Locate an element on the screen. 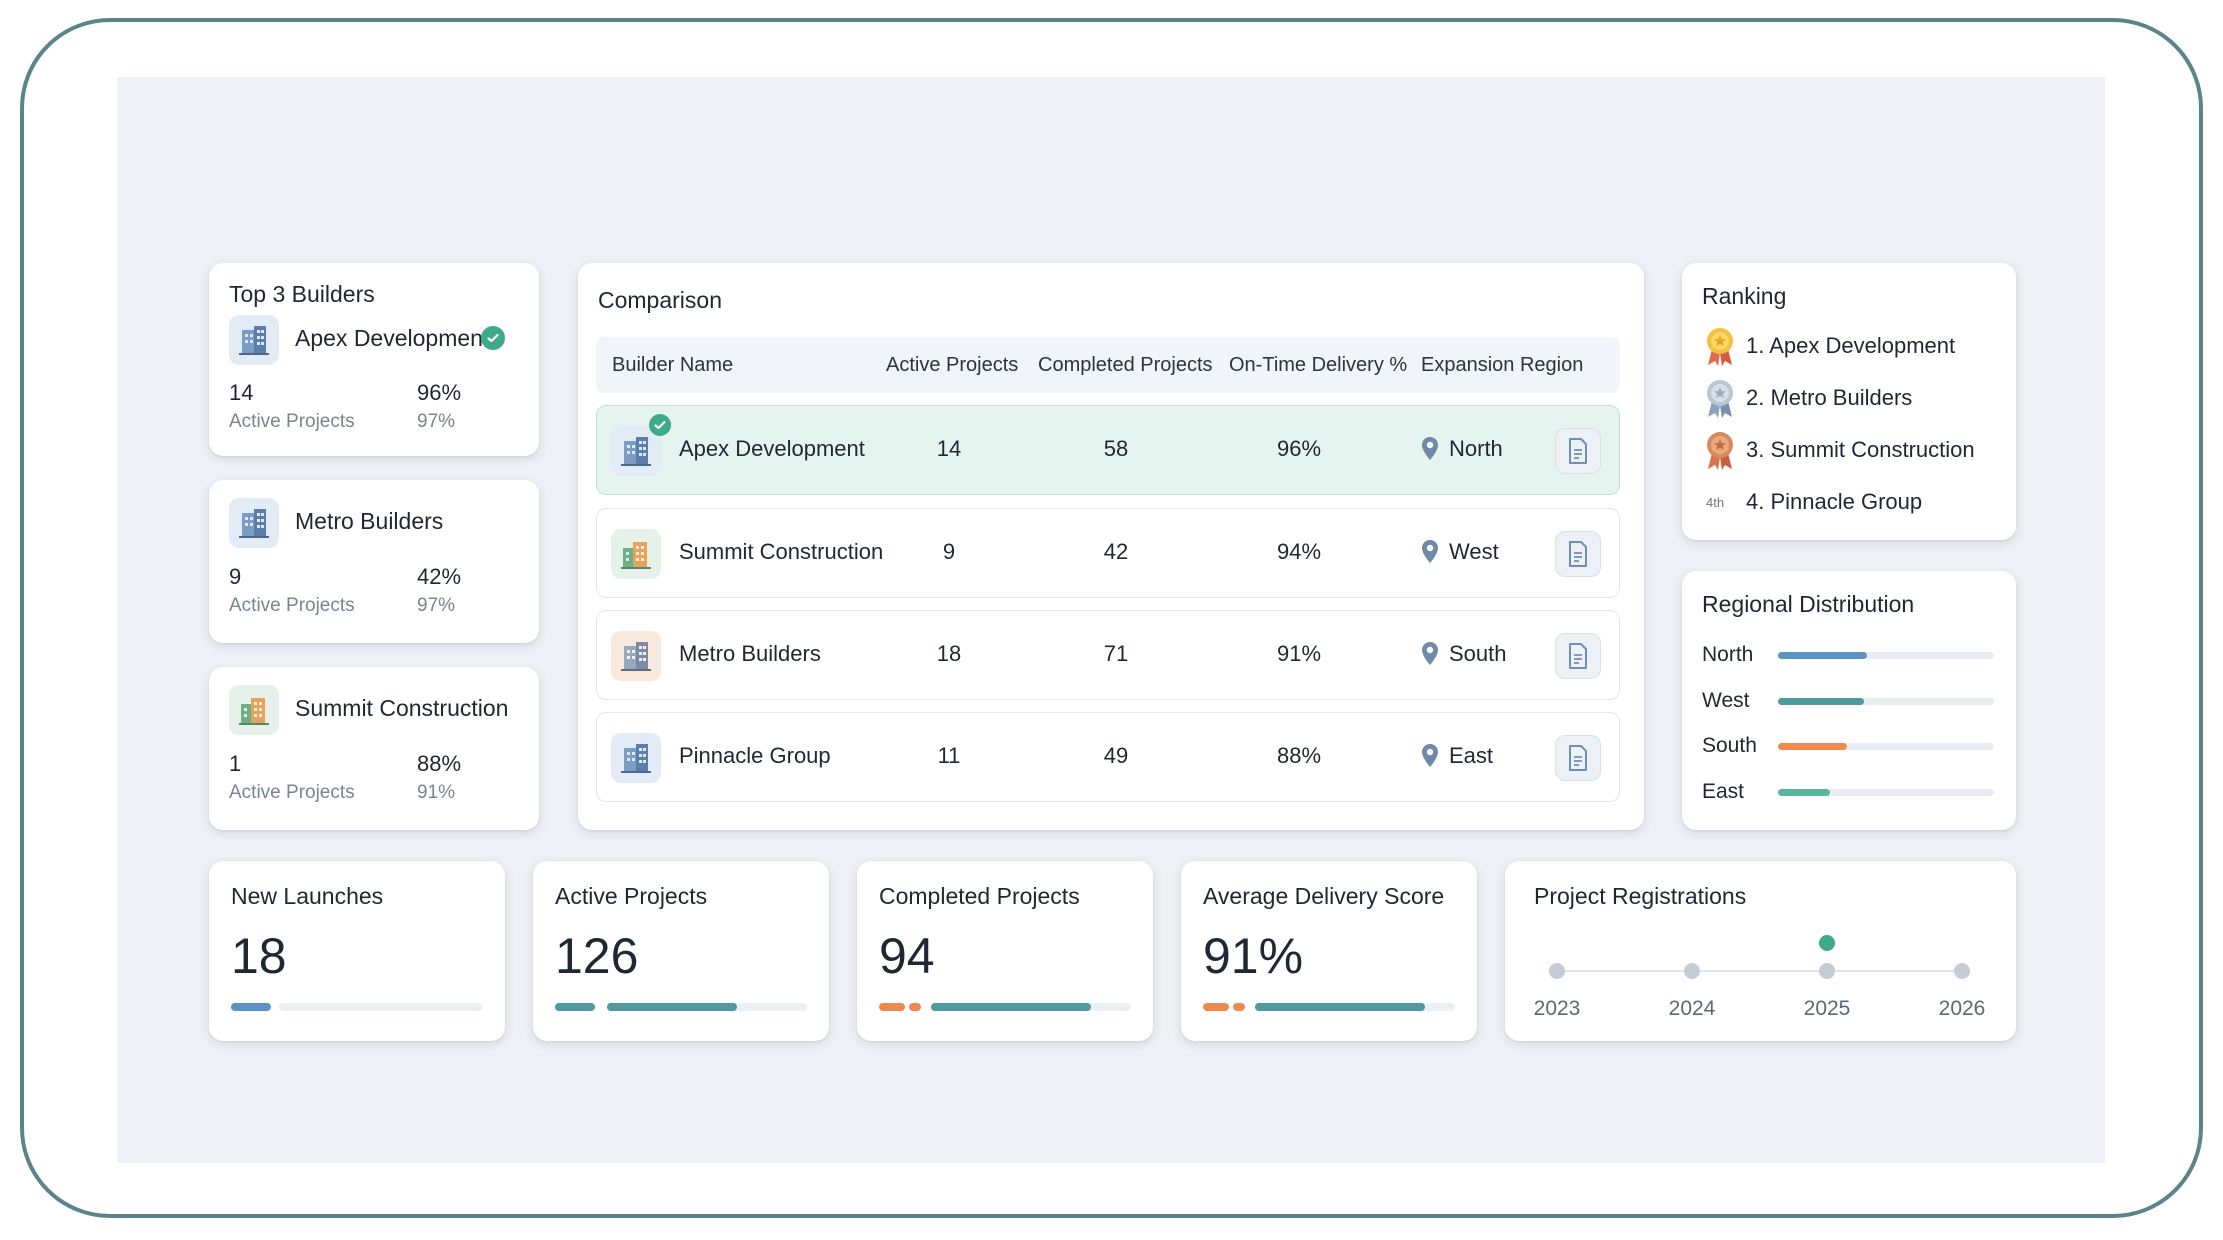  region-label-west: West is located at coordinates (1726, 700).